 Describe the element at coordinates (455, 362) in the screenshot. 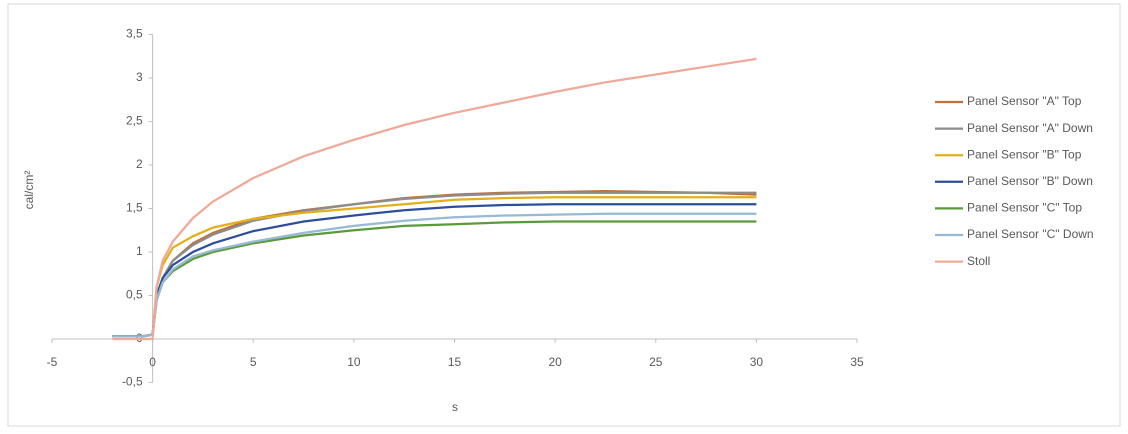

I see `x-tick-label: 15` at that location.